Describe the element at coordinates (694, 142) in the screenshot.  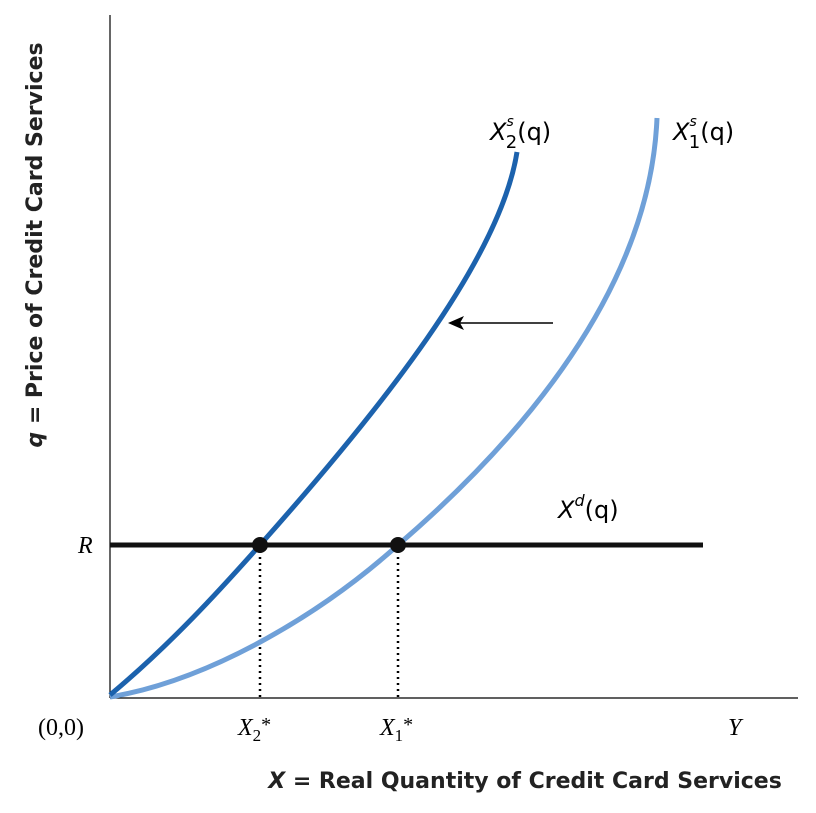
I see `label-sub: 1` at that location.